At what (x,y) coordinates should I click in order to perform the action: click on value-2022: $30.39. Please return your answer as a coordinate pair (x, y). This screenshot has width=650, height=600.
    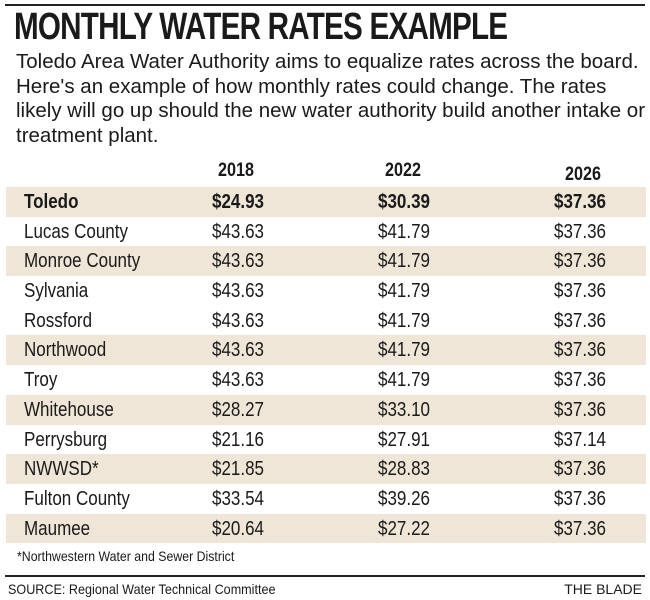
    Looking at the image, I should click on (404, 202).